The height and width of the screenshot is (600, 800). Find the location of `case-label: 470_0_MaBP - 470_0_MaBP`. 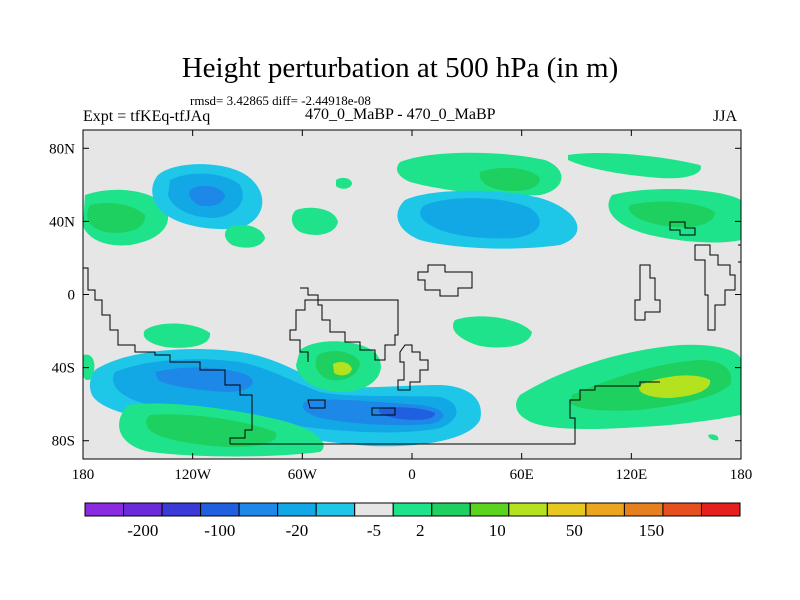

case-label: 470_0_MaBP - 470_0_MaBP is located at coordinates (400, 114).